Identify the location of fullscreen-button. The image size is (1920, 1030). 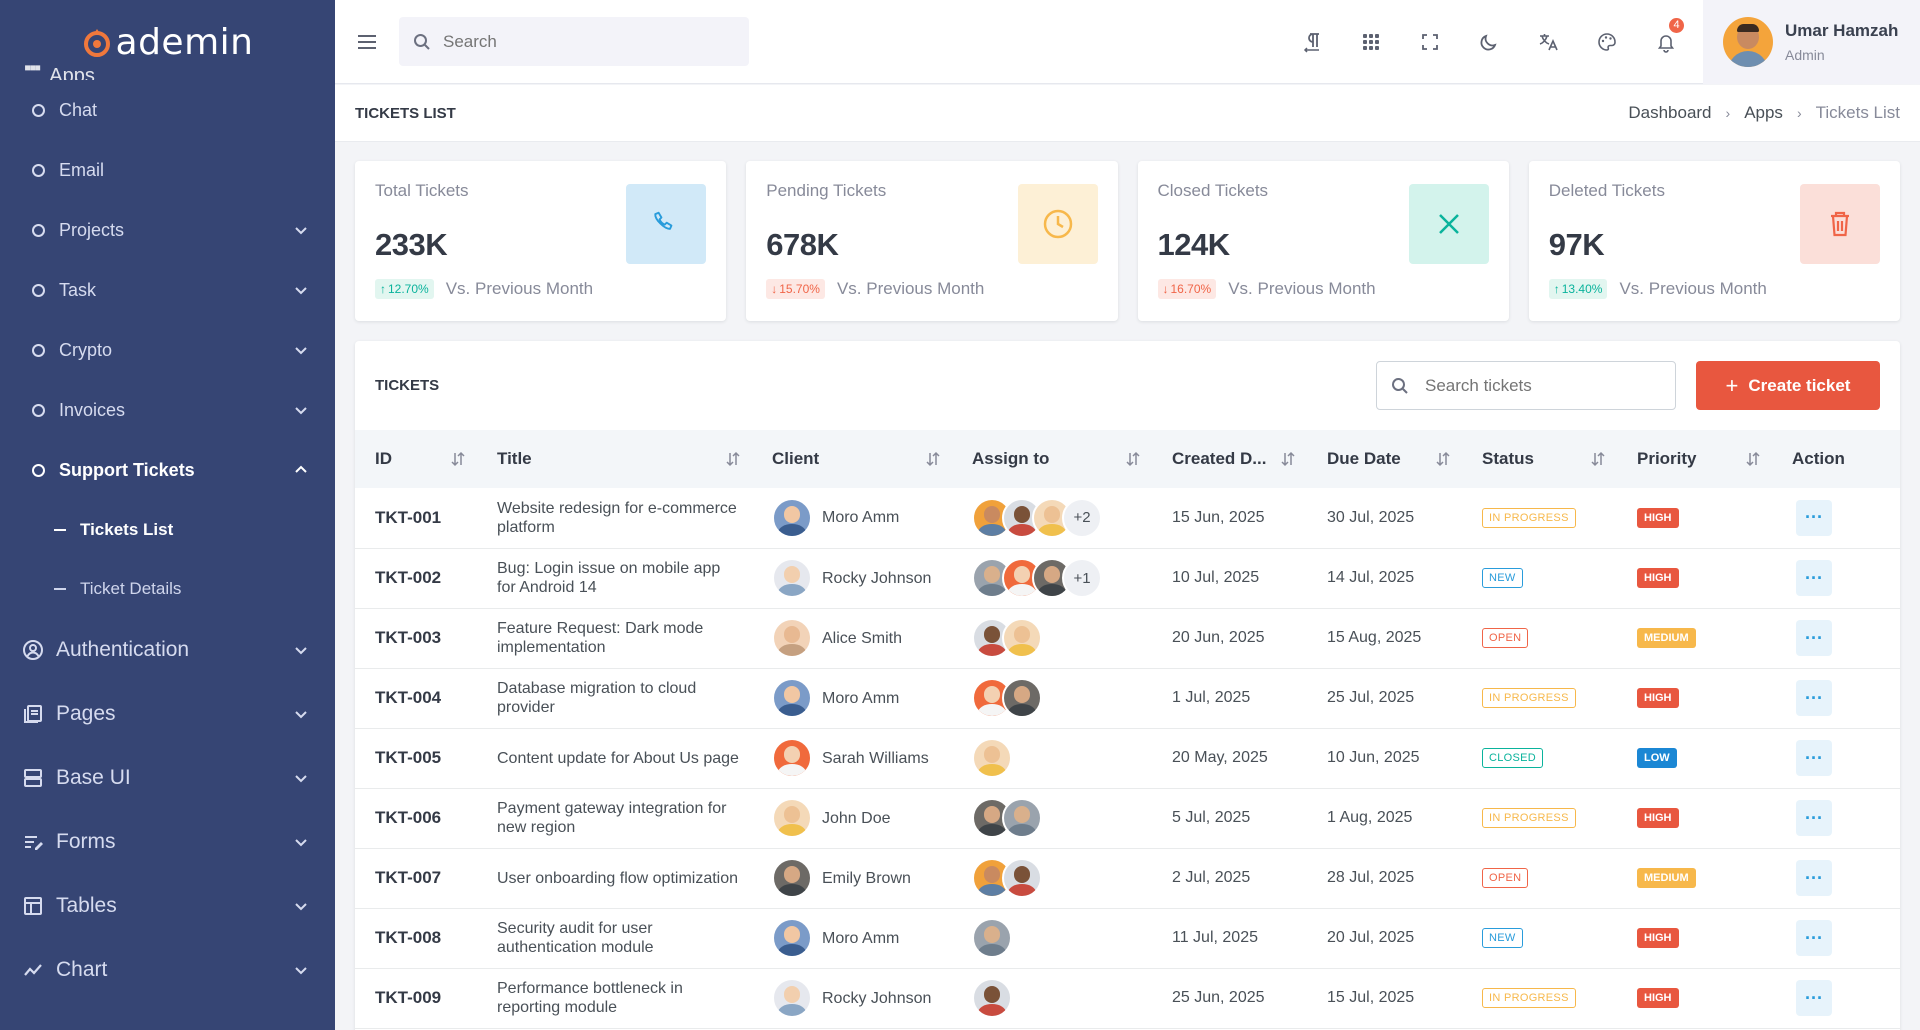
(1429, 42).